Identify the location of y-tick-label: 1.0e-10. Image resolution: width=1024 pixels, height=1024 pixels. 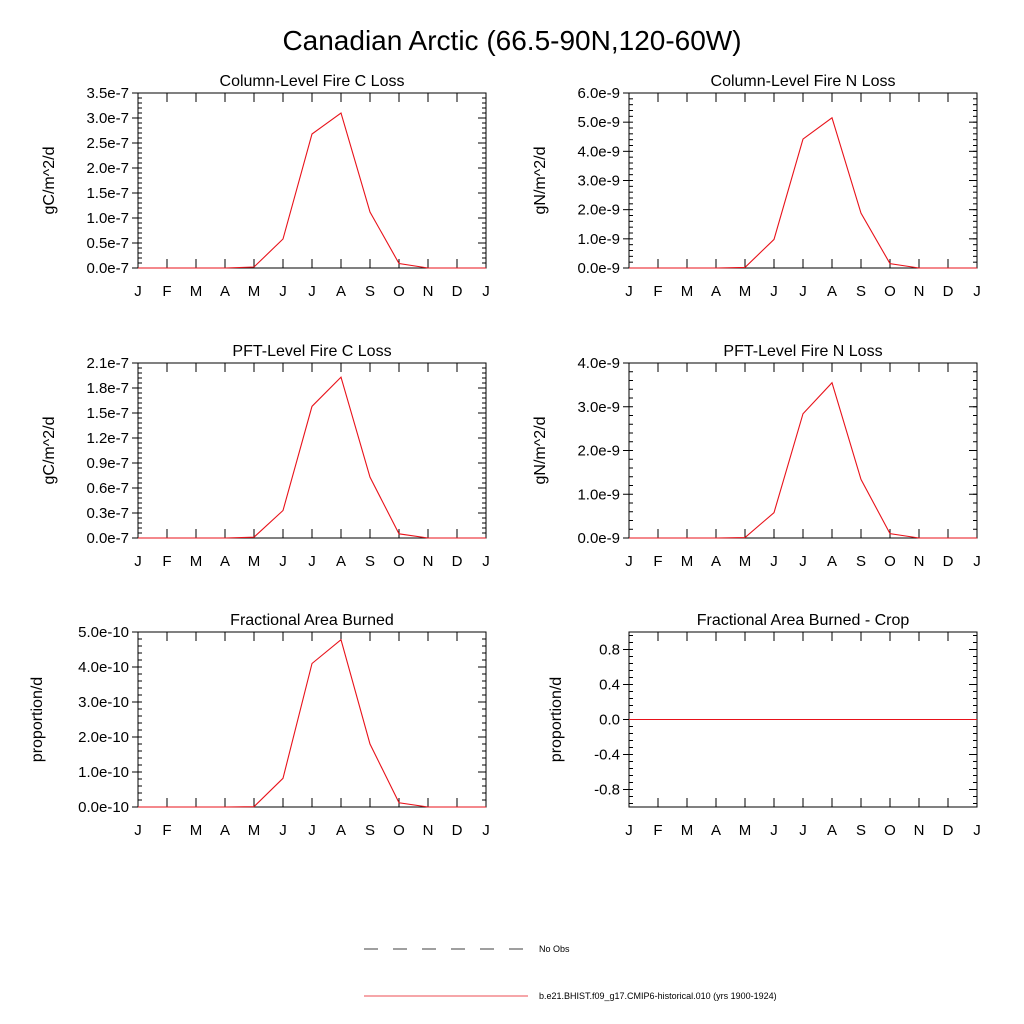
(103, 772).